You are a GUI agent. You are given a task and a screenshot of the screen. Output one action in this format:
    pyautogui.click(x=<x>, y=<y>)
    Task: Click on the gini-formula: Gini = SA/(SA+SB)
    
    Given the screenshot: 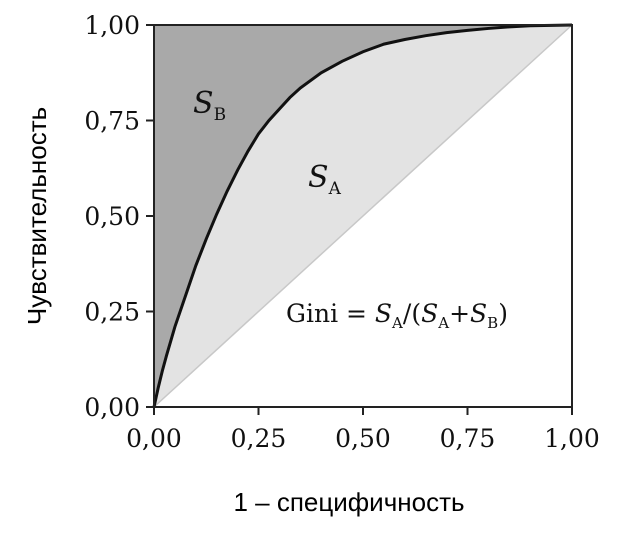 What is the action you would take?
    pyautogui.click(x=397, y=315)
    